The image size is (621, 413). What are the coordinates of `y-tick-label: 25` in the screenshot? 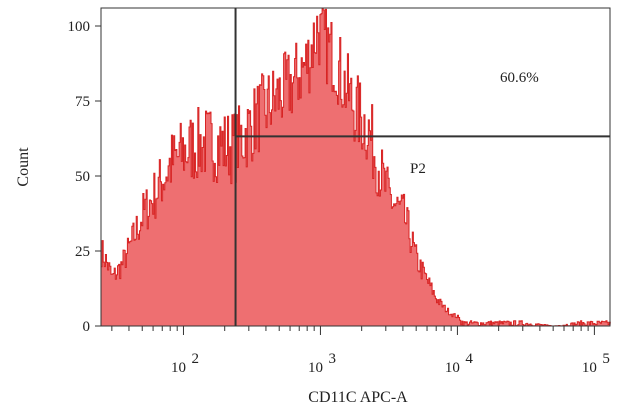 It's located at (82, 252).